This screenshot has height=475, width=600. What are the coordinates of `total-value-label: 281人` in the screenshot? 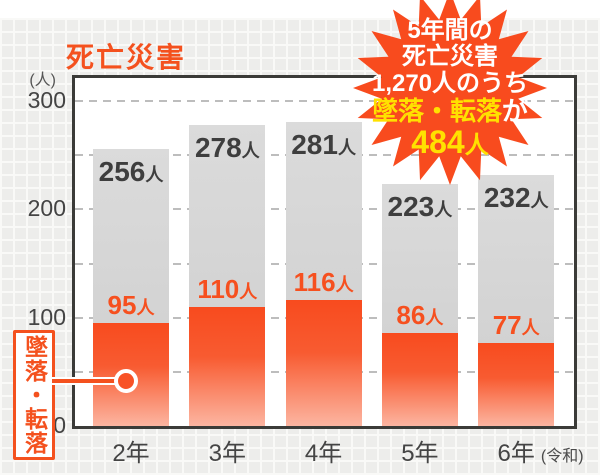 It's located at (323, 144).